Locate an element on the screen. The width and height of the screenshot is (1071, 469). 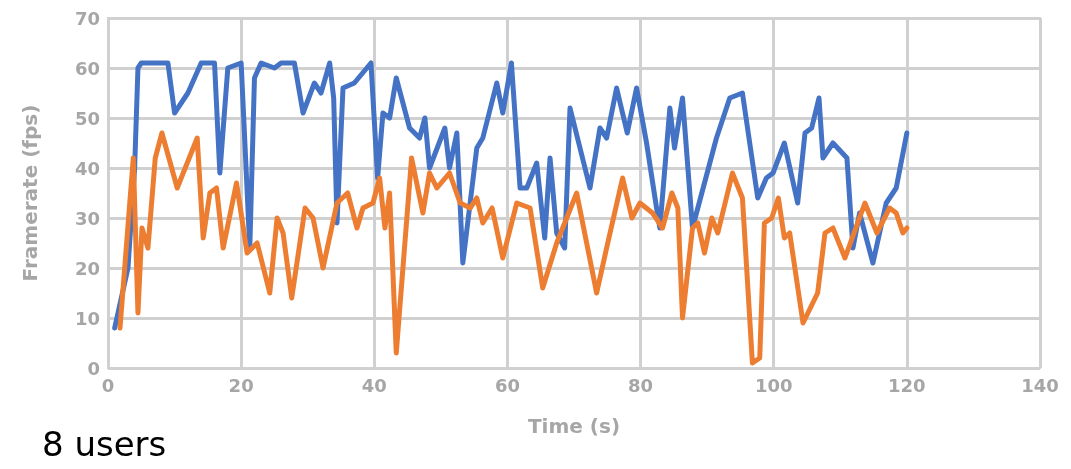
x-tick-label: 20 is located at coordinates (241, 385).